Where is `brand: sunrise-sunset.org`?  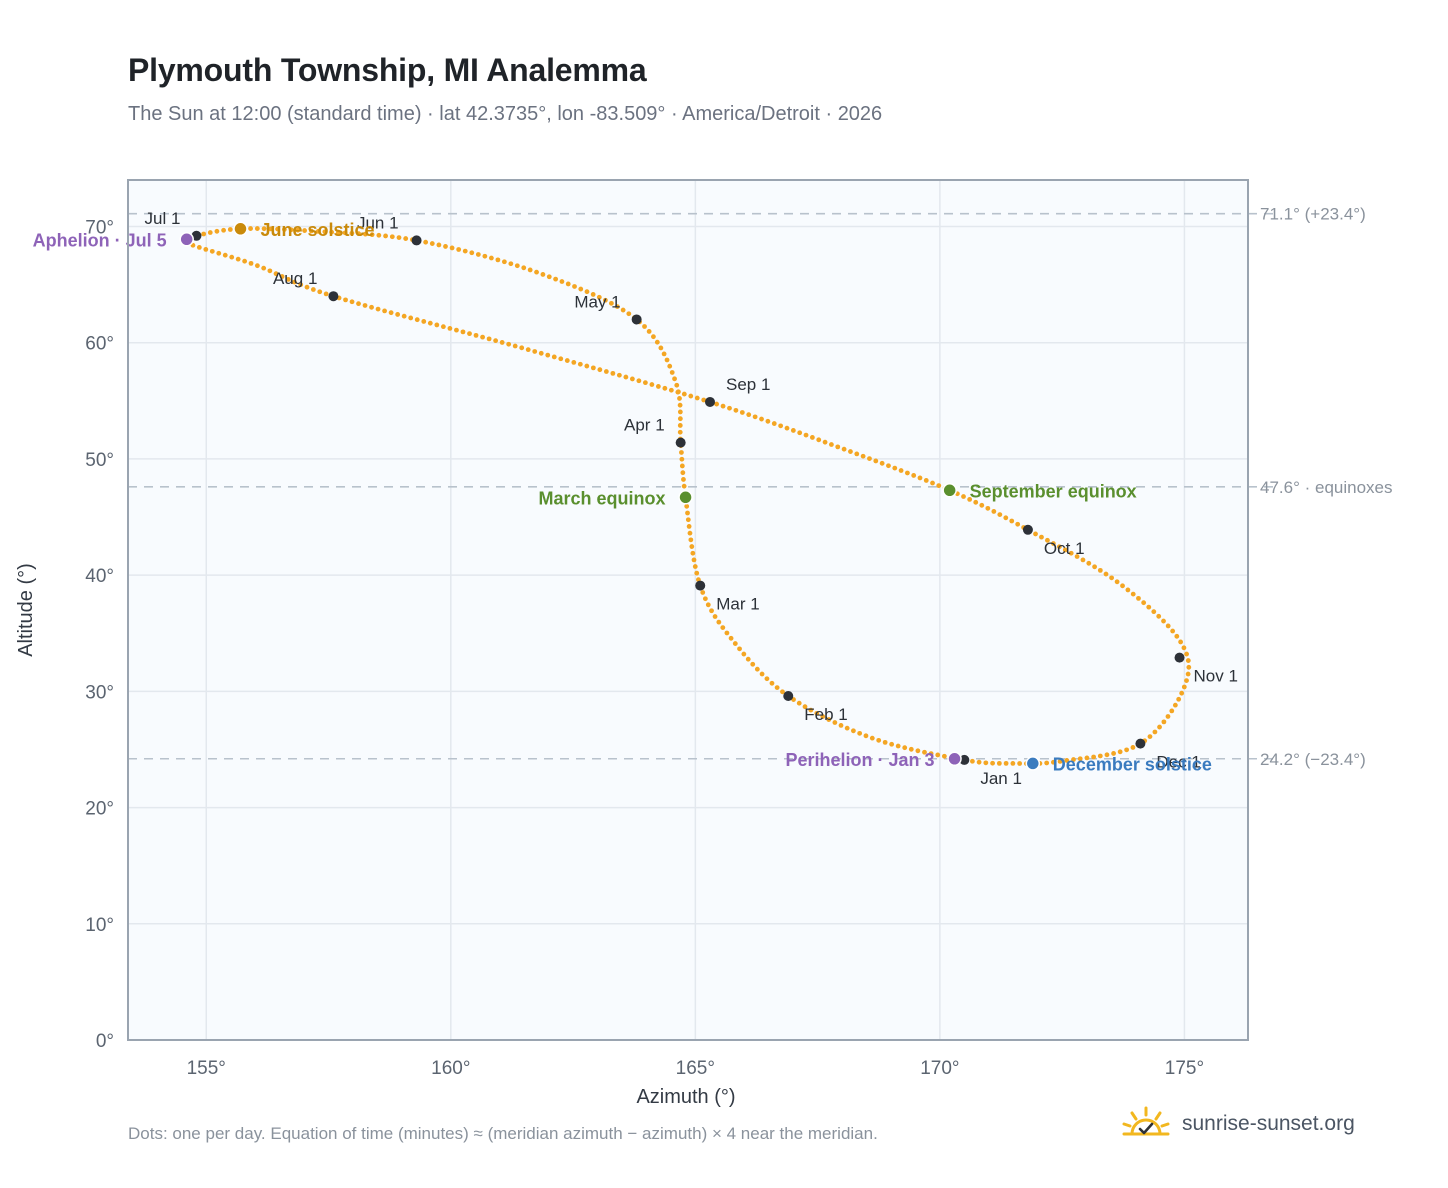
brand: sunrise-sunset.org is located at coordinates (1255, 1124).